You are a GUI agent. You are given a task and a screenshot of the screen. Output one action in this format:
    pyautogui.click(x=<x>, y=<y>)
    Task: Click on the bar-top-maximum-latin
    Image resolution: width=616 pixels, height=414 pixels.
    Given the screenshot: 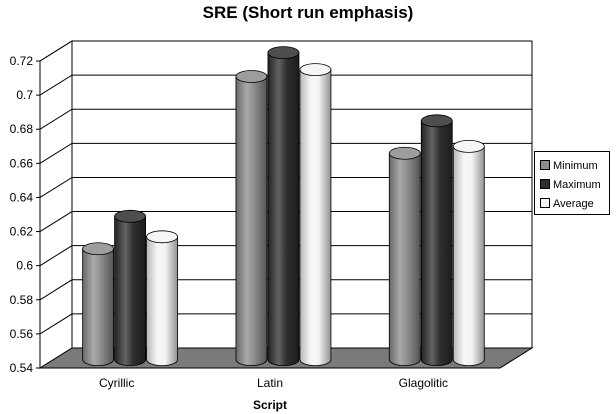 What is the action you would take?
    pyautogui.click(x=283, y=52)
    